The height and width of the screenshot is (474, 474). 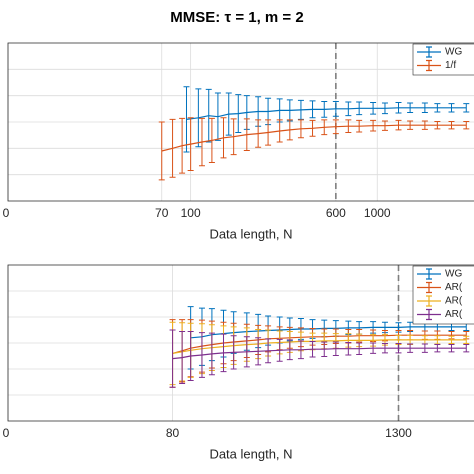 What do you see at coordinates (162, 213) in the screenshot?
I see `x-tick-label: 70` at bounding box center [162, 213].